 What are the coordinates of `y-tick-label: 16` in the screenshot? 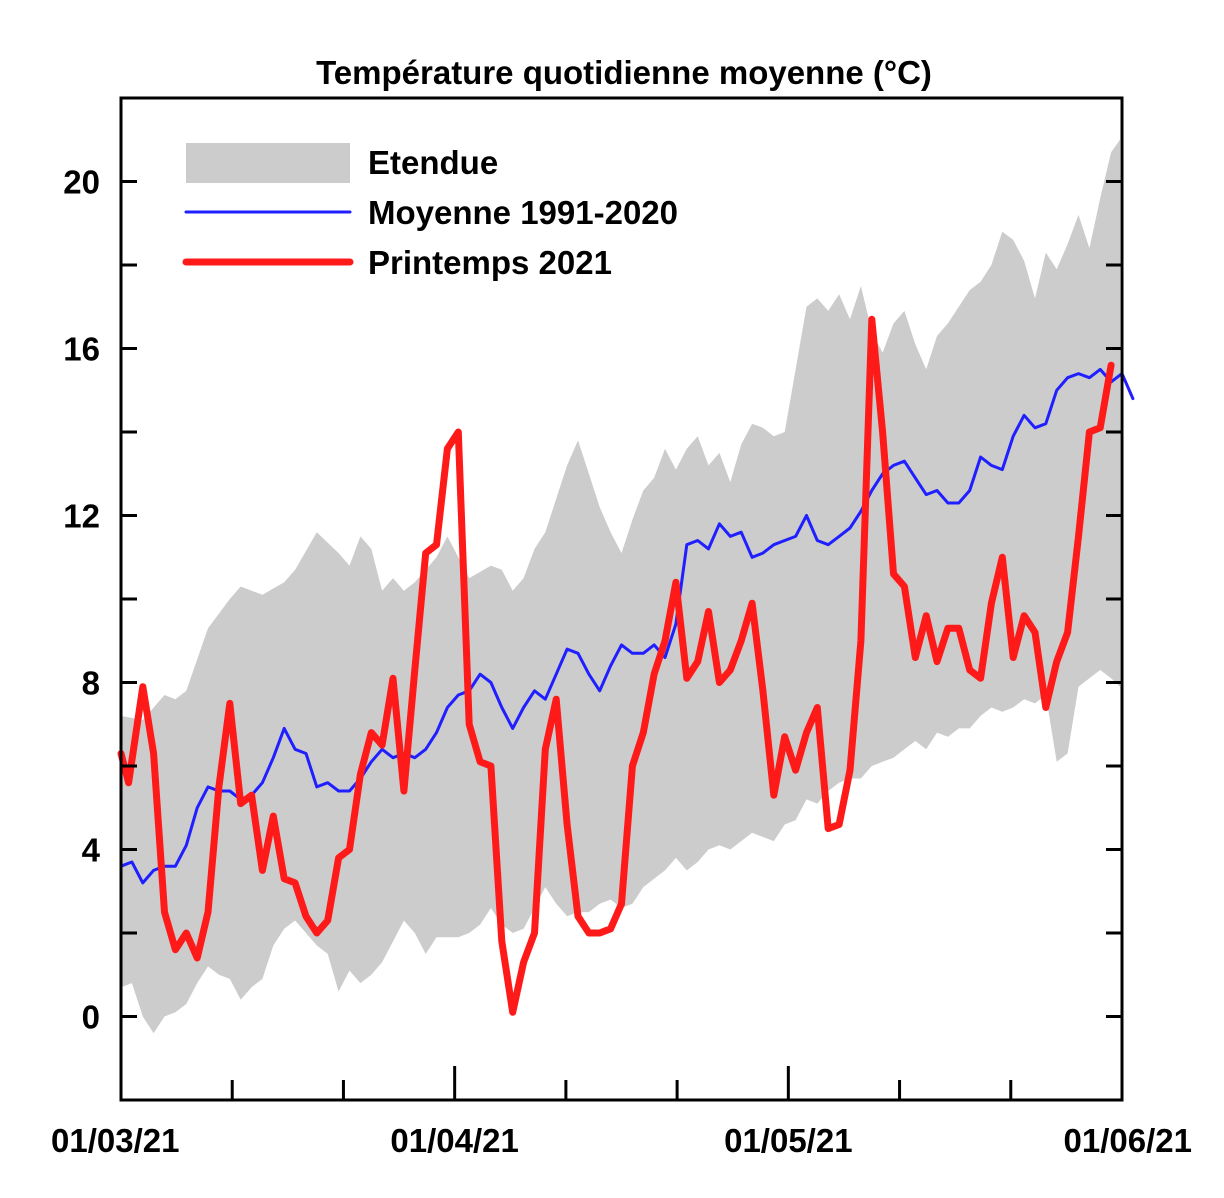 It's located at (81, 349).